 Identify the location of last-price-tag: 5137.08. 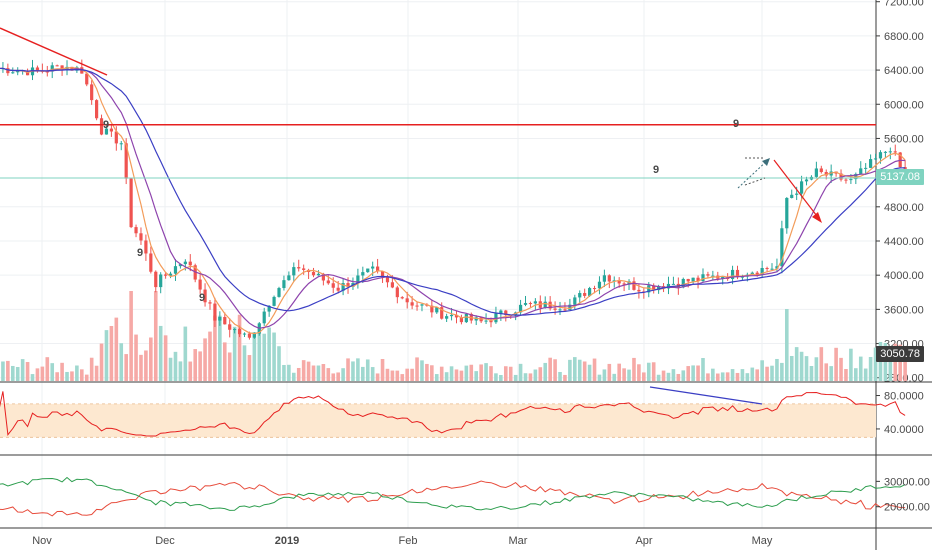
(900, 177).